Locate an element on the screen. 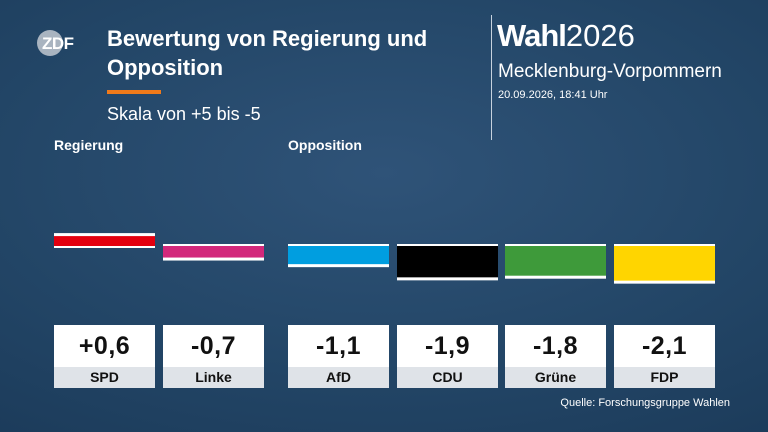 This screenshot has height=432, width=768. wahl-brand-word: Wahl is located at coordinates (532, 35).